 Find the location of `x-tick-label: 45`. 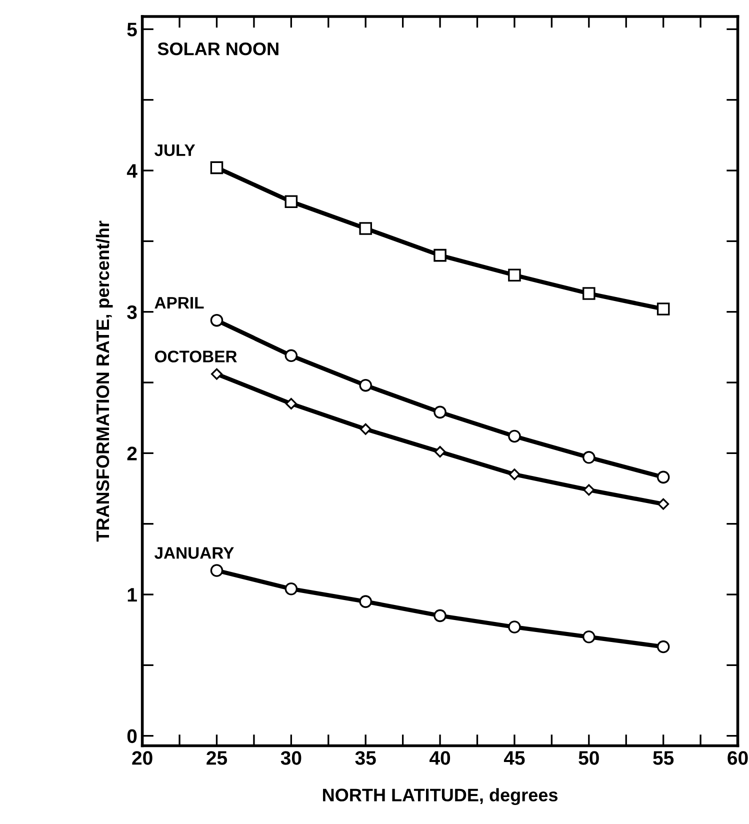

x-tick-label: 45 is located at coordinates (514, 758).